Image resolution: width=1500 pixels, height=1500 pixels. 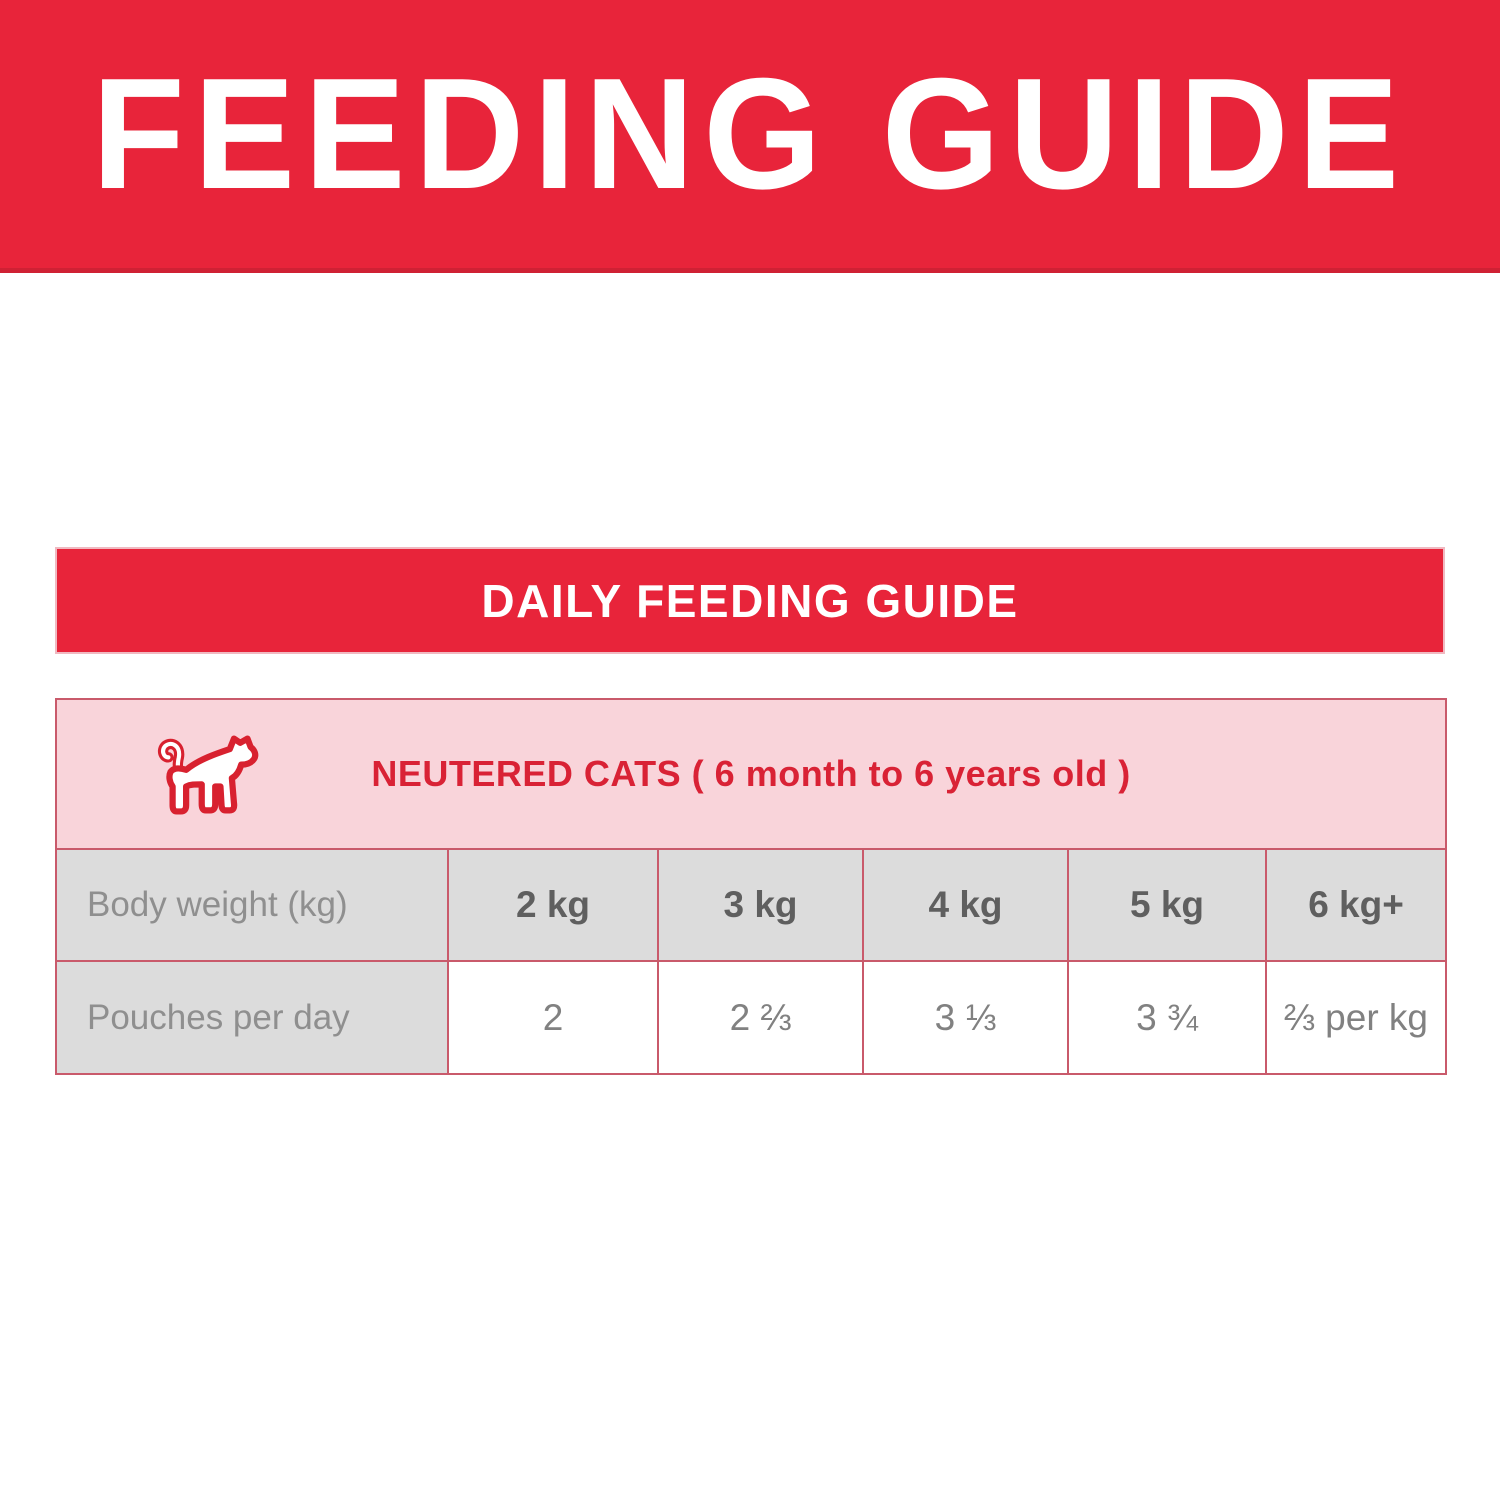 What do you see at coordinates (553, 1017) in the screenshot?
I see `table-cell: 2` at bounding box center [553, 1017].